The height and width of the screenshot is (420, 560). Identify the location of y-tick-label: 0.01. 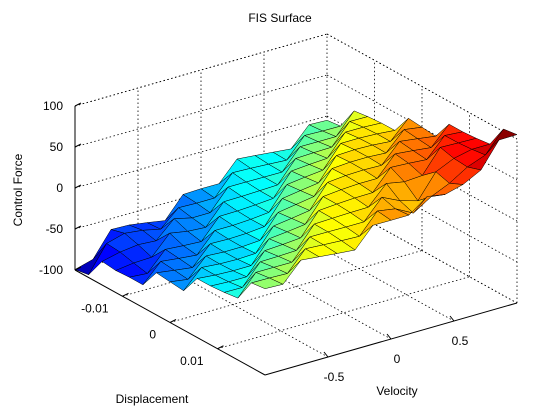
(192, 361).